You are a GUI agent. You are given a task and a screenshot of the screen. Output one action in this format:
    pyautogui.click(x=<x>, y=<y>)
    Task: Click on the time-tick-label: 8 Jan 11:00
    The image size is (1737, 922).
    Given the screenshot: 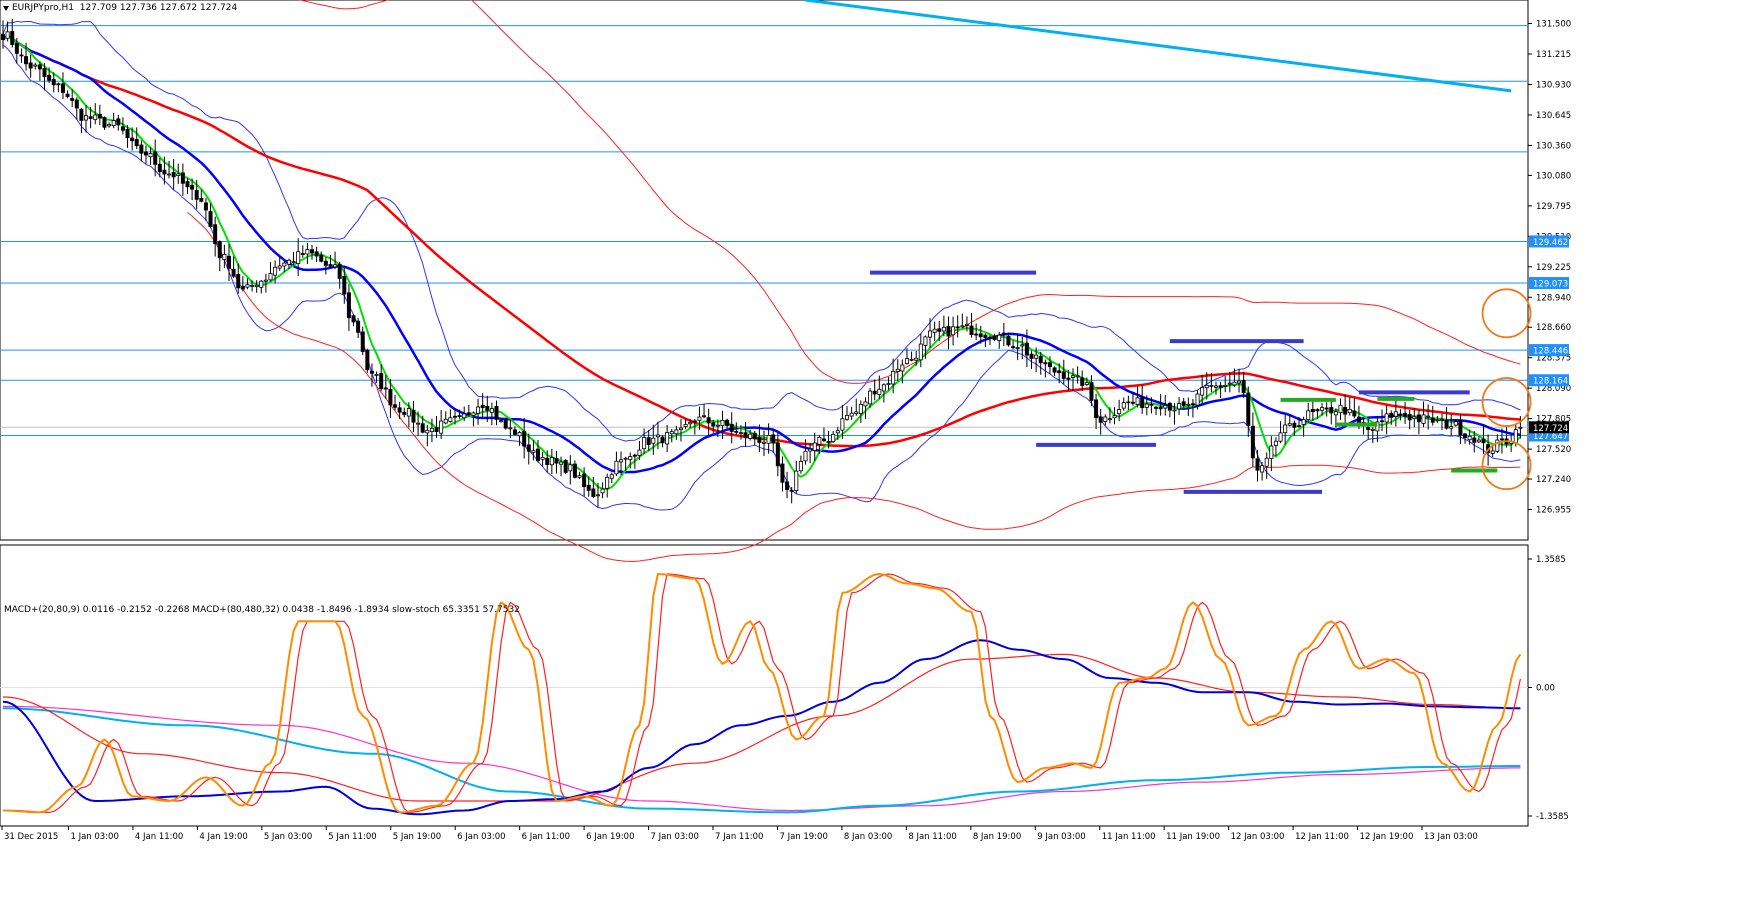 What is the action you would take?
    pyautogui.click(x=932, y=837)
    